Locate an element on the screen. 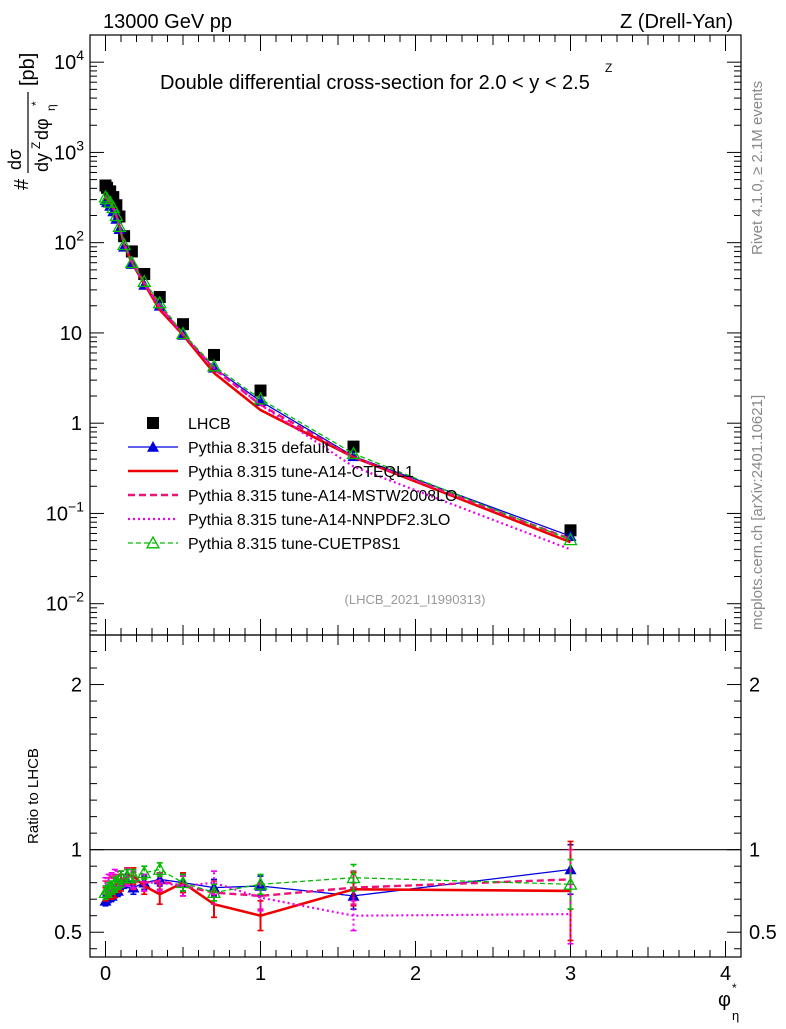  ratio-ytick-label-right: 0.5 is located at coordinates (763, 933).